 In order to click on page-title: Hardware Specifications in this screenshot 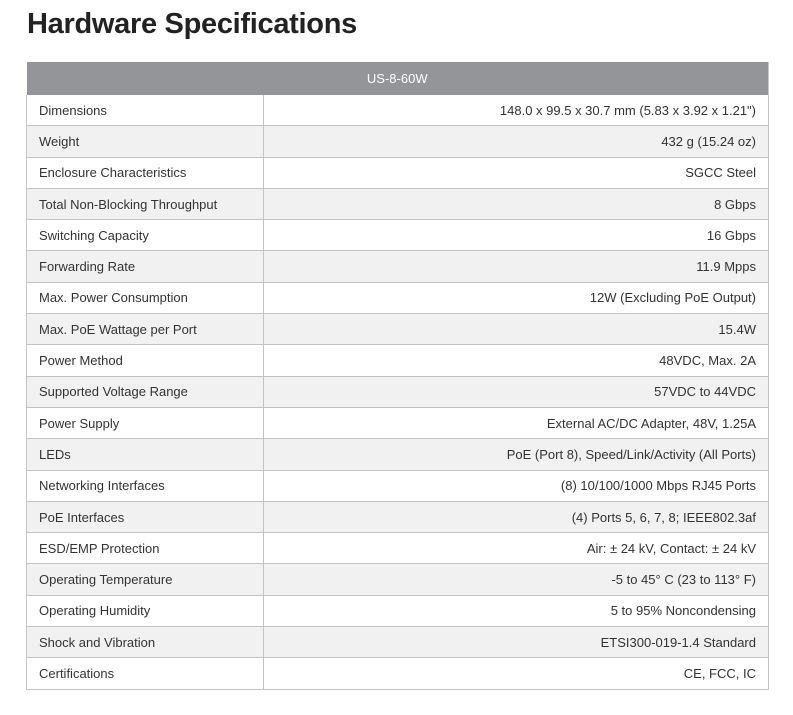, I will do `click(192, 24)`.